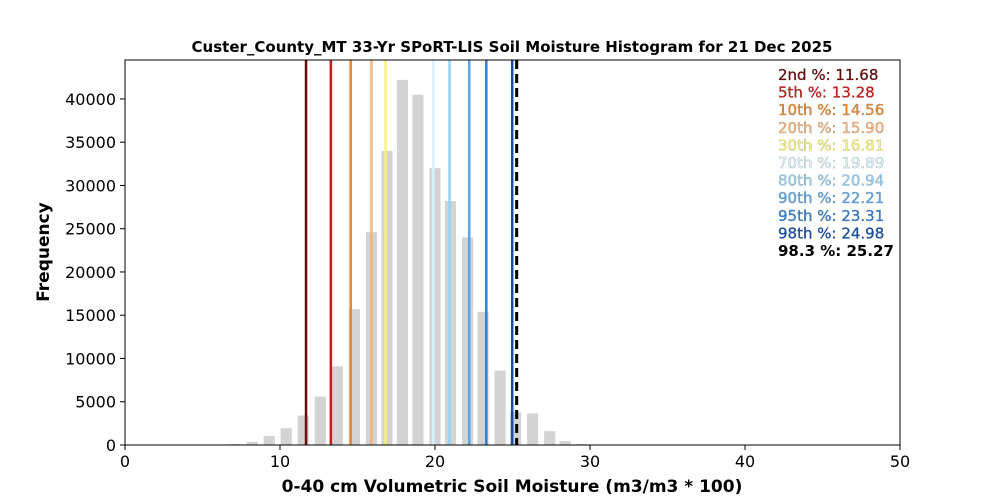 The width and height of the screenshot is (1000, 500). I want to click on y-tick-label: 40000, so click(90, 99).